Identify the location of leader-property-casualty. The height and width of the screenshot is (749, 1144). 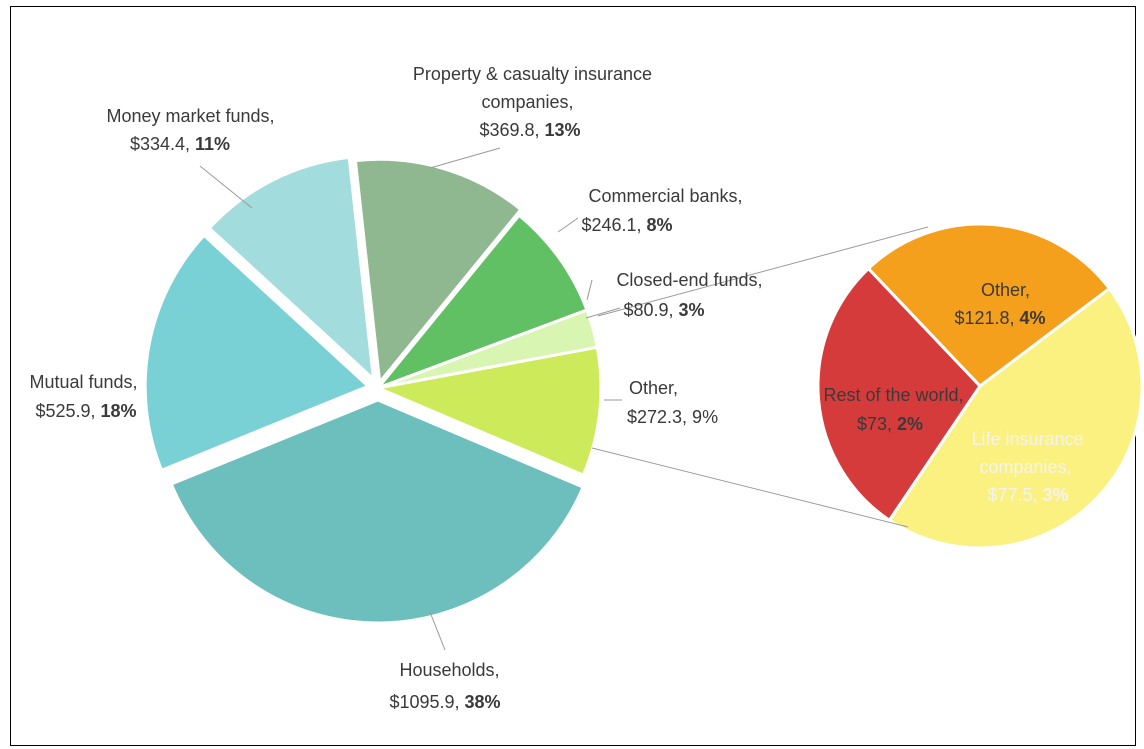
(465, 158).